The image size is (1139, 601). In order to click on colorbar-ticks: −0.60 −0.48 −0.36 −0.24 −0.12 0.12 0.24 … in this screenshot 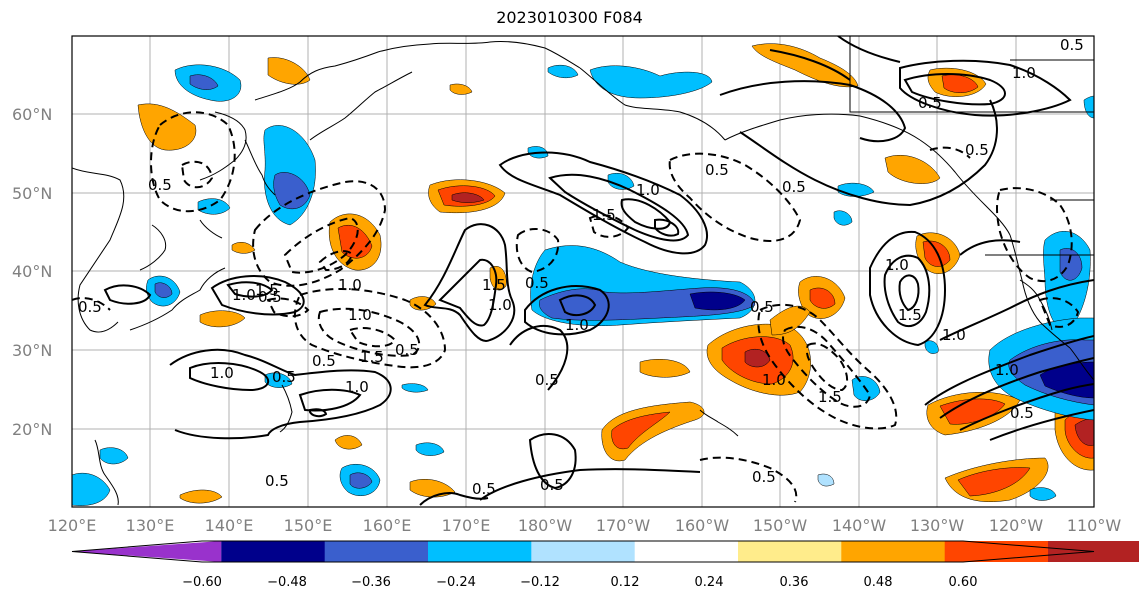, I will do `click(579, 582)`.